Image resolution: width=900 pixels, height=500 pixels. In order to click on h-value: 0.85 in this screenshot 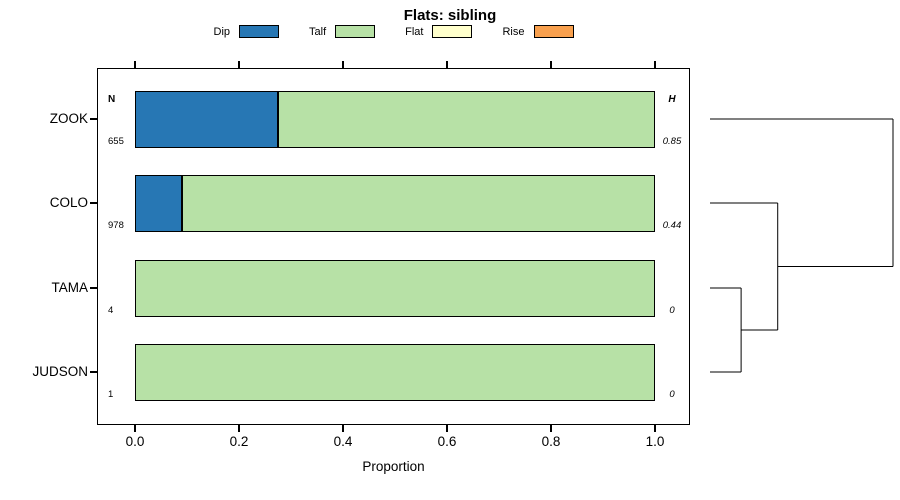, I will do `click(672, 141)`.